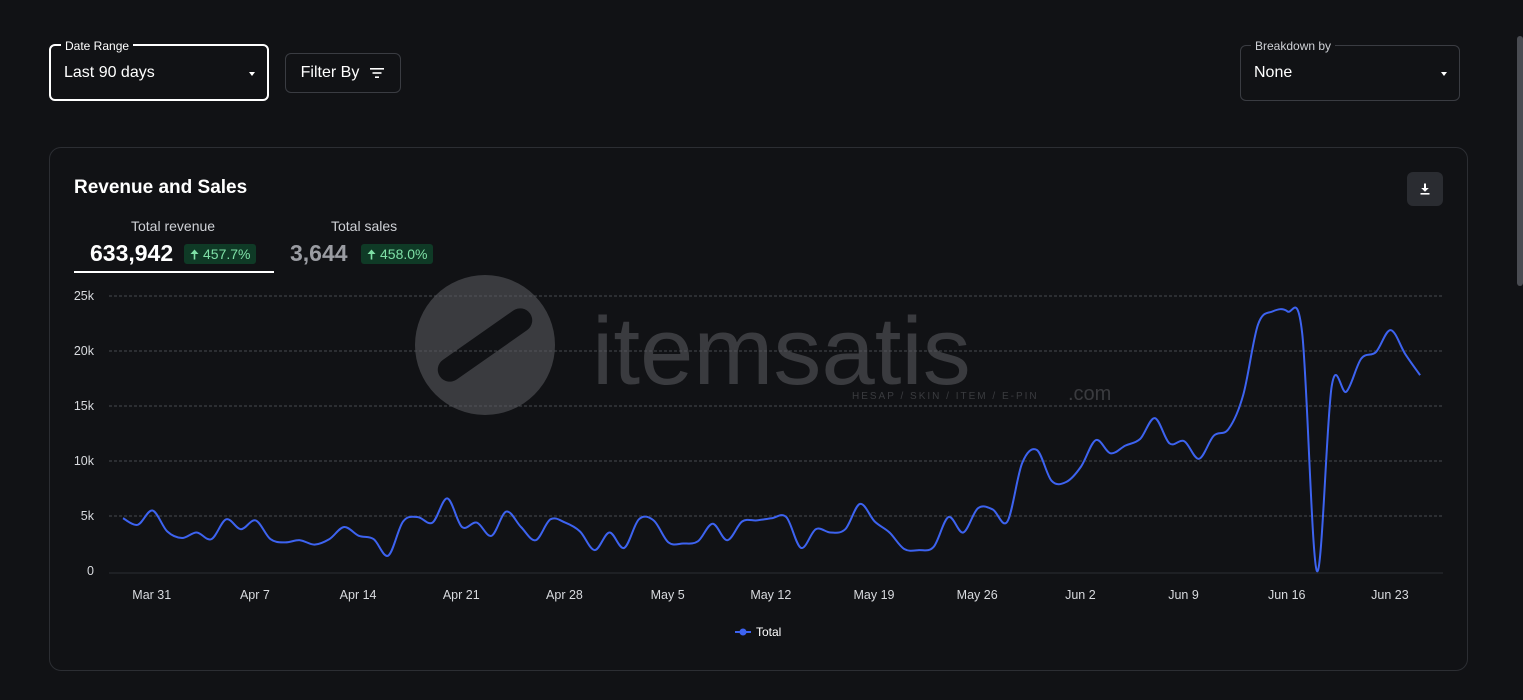 The width and height of the screenshot is (1523, 700). What do you see at coordinates (84, 351) in the screenshot?
I see `y-tick-label: 20k` at bounding box center [84, 351].